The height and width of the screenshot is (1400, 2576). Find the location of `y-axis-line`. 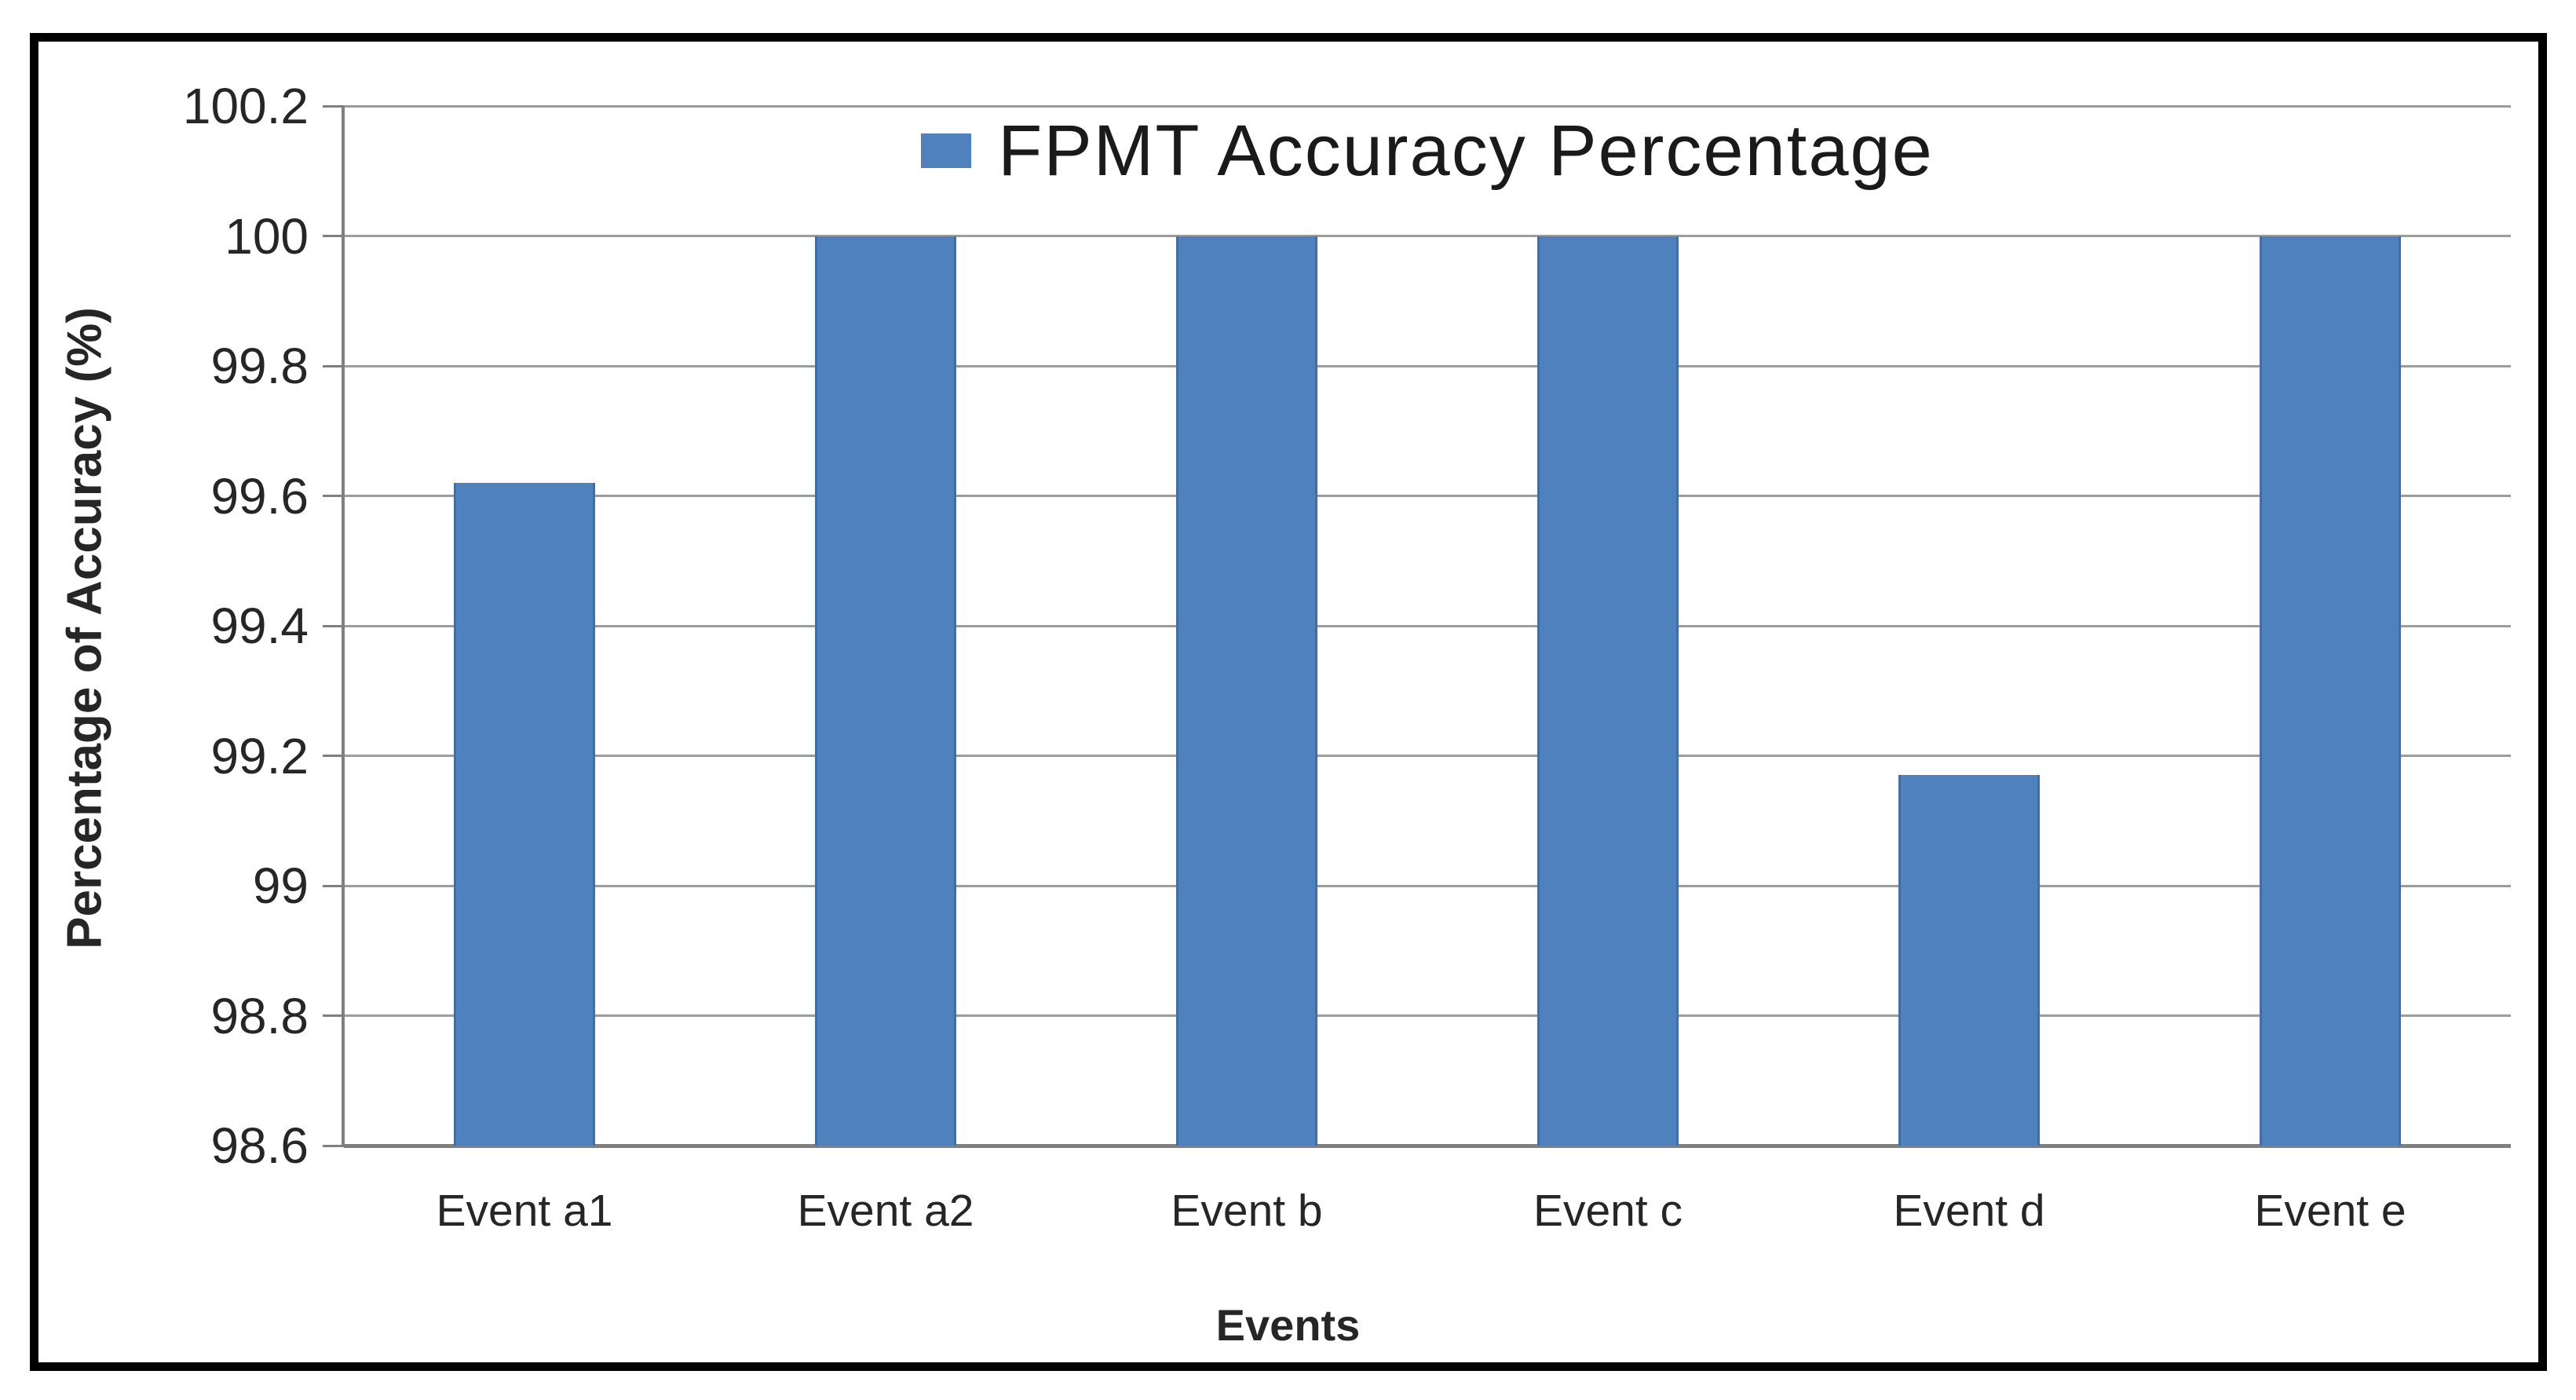

y-axis-line is located at coordinates (343, 626).